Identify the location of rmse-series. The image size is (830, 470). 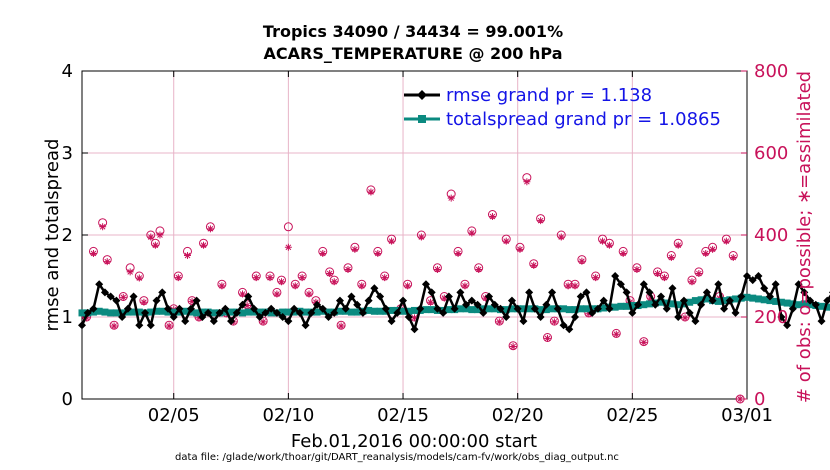
(454, 303).